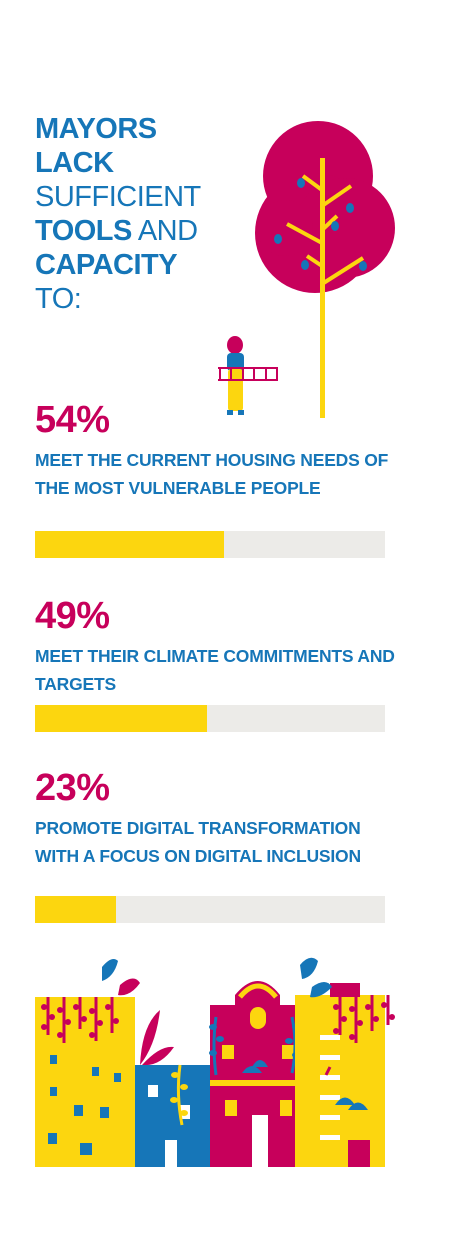 Image resolution: width=454 pixels, height=1241 pixels. What do you see at coordinates (72, 616) in the screenshot?
I see `stat-percent: 49%` at bounding box center [72, 616].